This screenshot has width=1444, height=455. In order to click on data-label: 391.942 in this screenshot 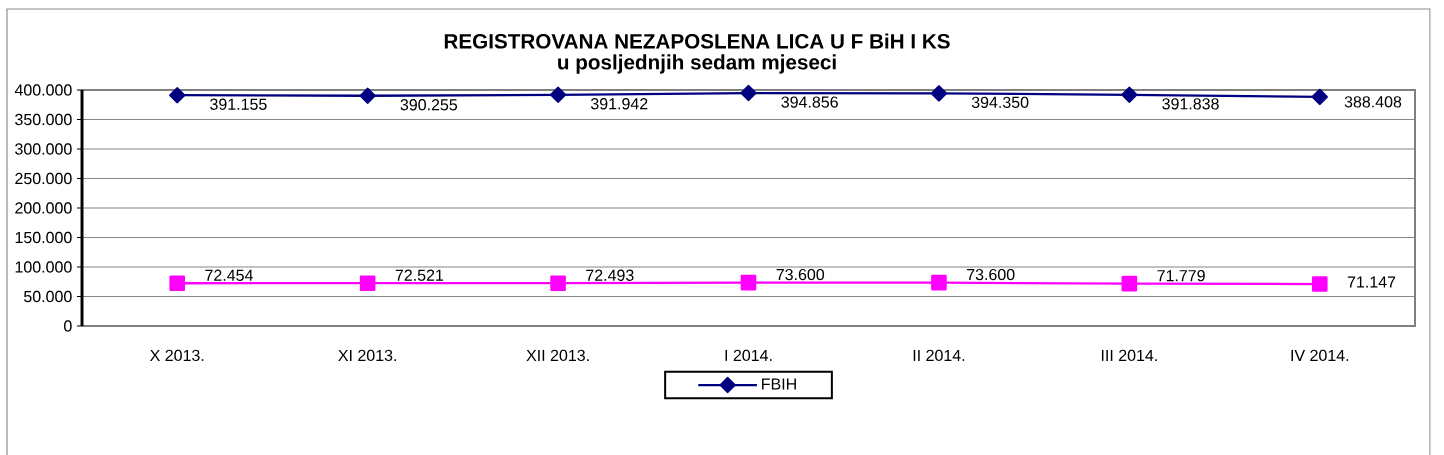, I will do `click(619, 104)`.